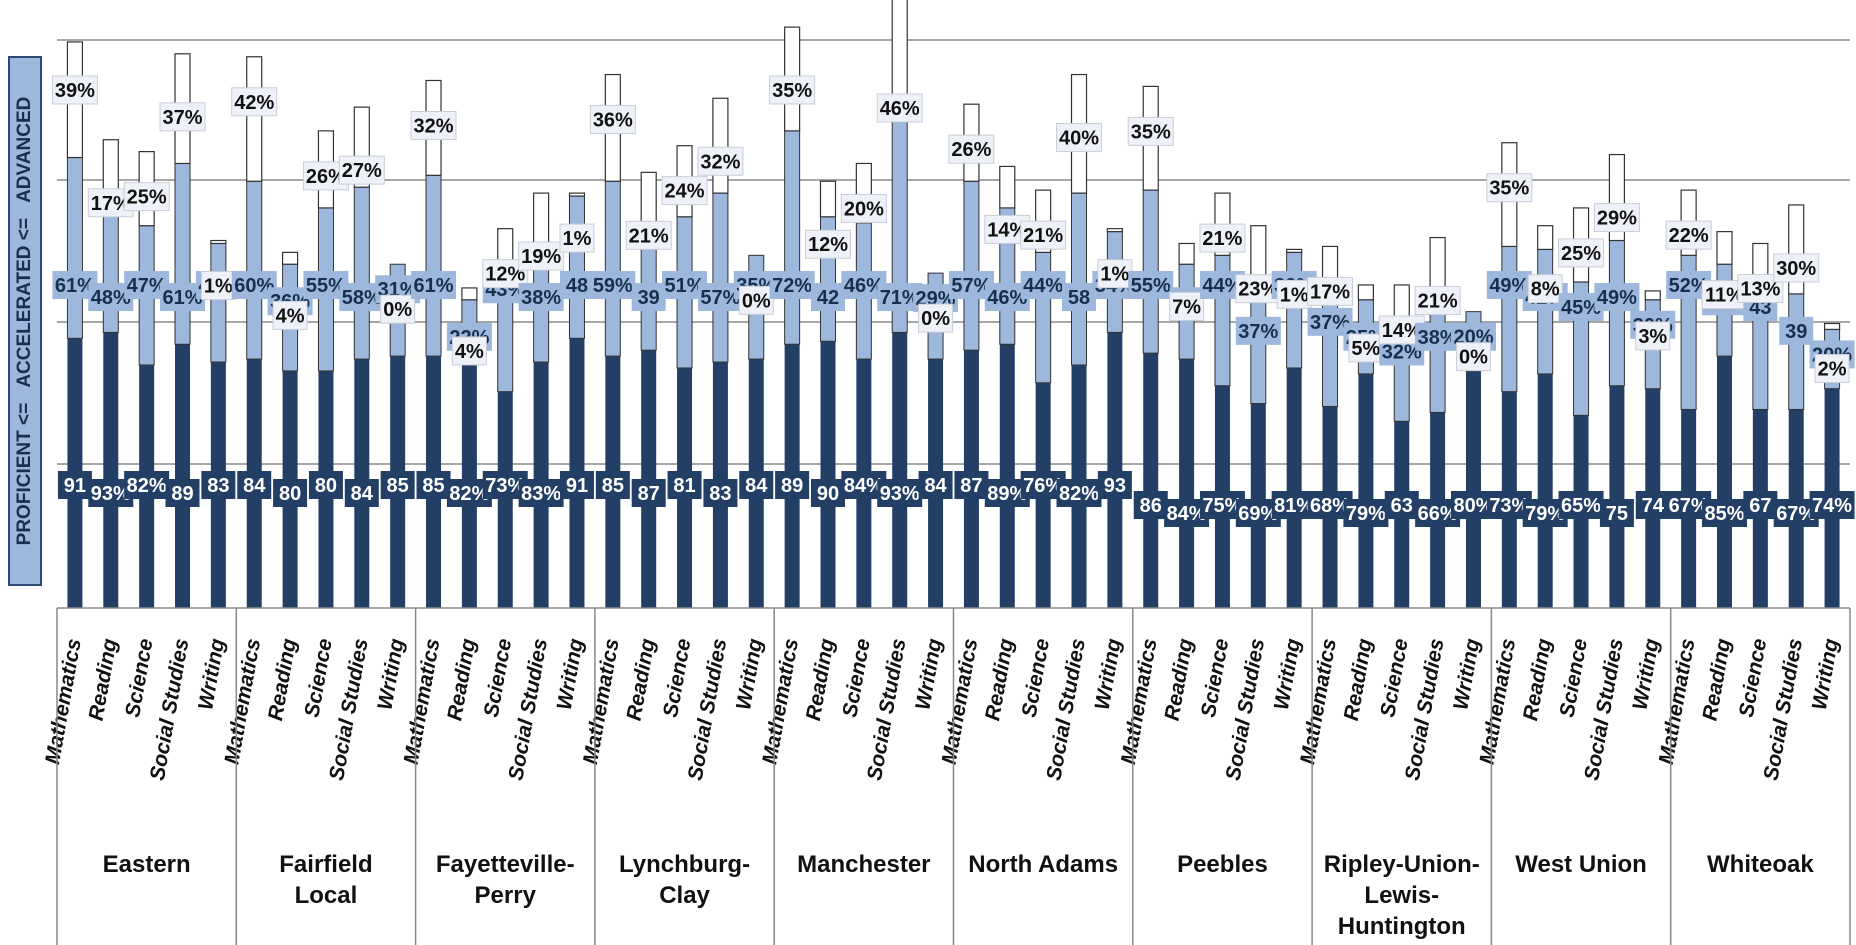  Describe the element at coordinates (1007, 187) in the screenshot. I see `bar-advanced-g5-s1` at that location.